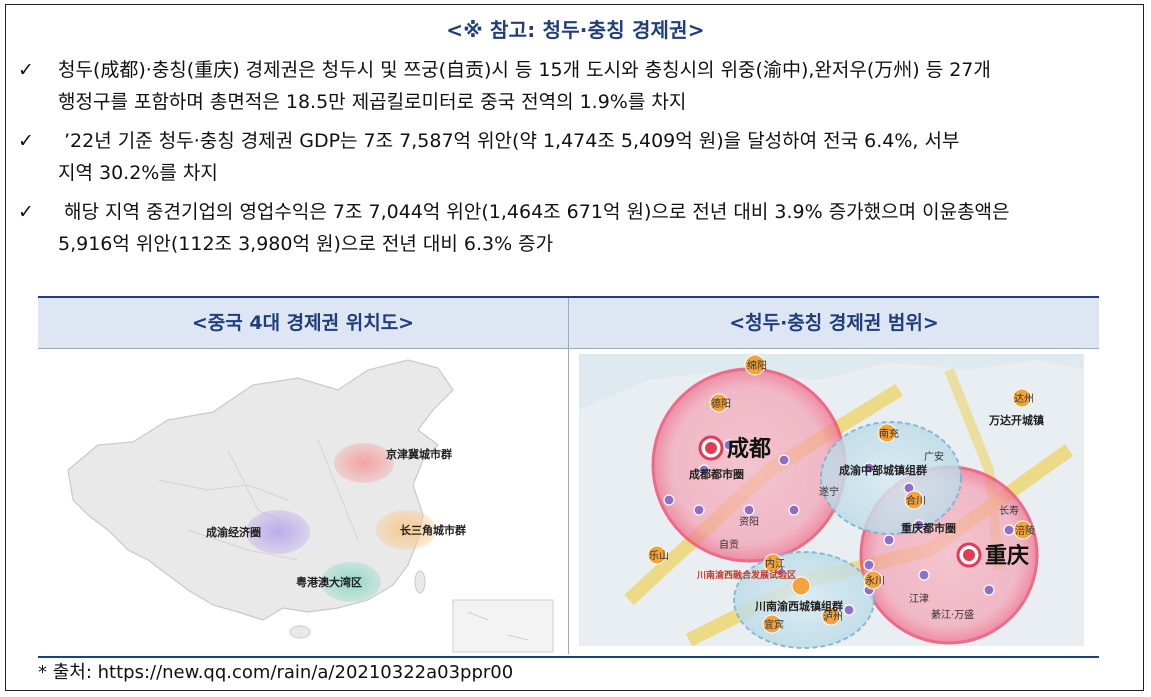 The height and width of the screenshot is (697, 1151). I want to click on zone-label: 万达开城镇, so click(1016, 420).